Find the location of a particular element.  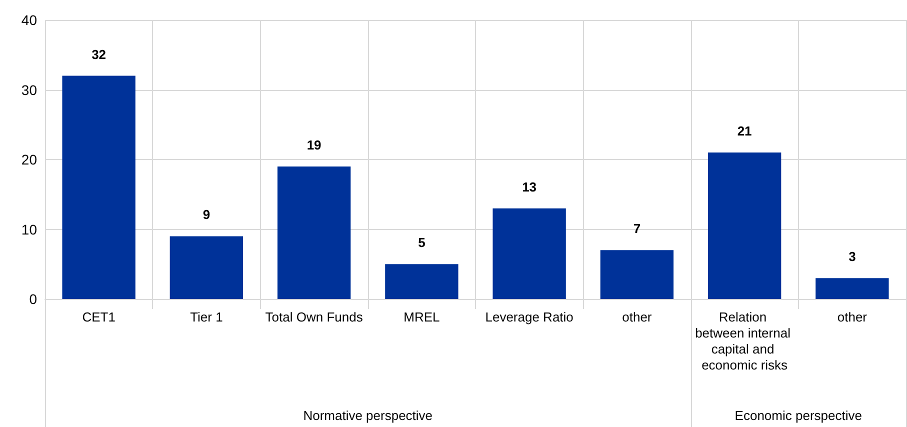

y-tick-label: 40 is located at coordinates (29, 20).